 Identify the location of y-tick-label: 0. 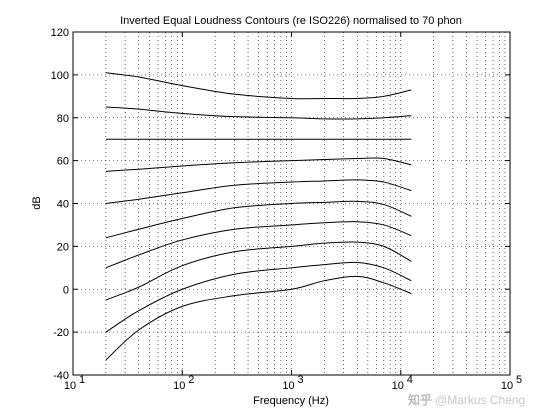
(66, 290).